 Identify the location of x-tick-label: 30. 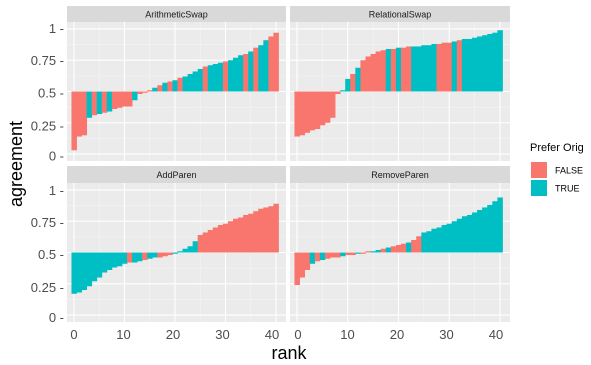
(222, 334).